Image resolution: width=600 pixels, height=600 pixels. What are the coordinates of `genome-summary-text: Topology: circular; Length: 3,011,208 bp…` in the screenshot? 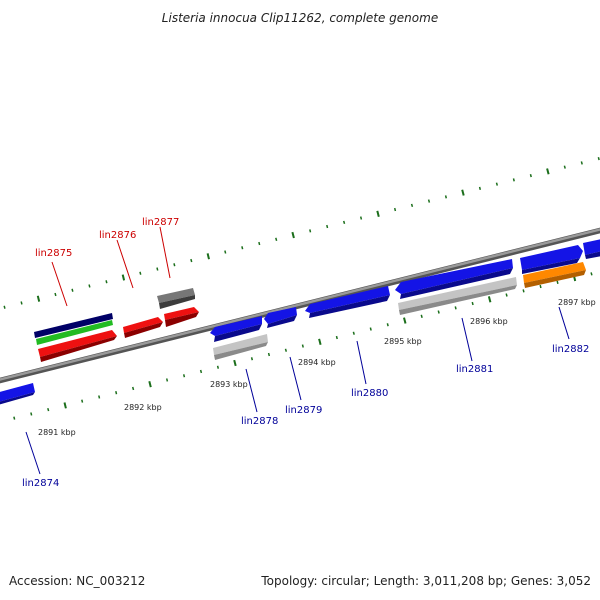 It's located at (426, 581).